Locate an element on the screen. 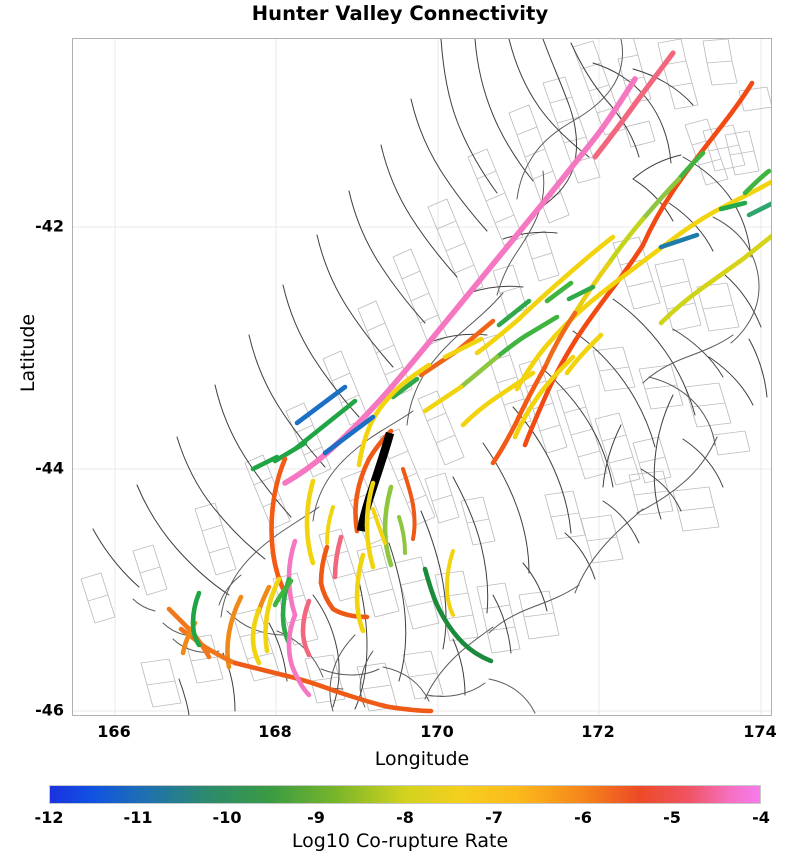 Image resolution: width=800 pixels, height=868 pixels. x-axis-label: Longitude is located at coordinates (422, 759).